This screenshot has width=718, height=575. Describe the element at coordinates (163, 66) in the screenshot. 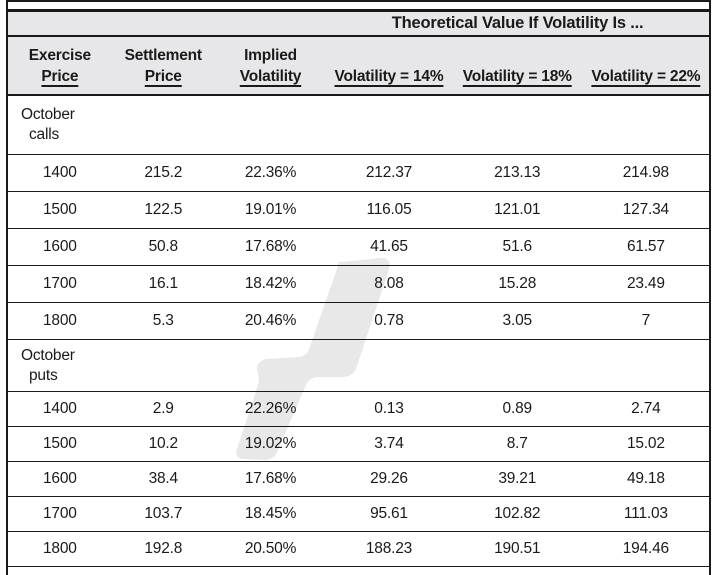

I see `column-header-settlement-price: Settlement Price` at that location.